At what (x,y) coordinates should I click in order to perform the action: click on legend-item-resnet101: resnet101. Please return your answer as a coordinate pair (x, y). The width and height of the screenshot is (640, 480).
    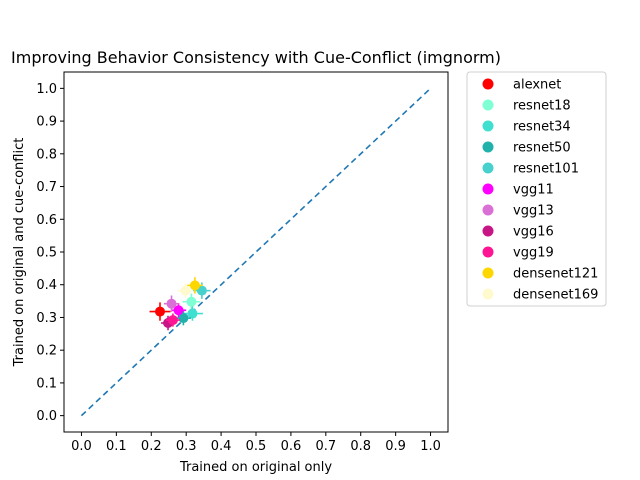
    Looking at the image, I should click on (530, 169).